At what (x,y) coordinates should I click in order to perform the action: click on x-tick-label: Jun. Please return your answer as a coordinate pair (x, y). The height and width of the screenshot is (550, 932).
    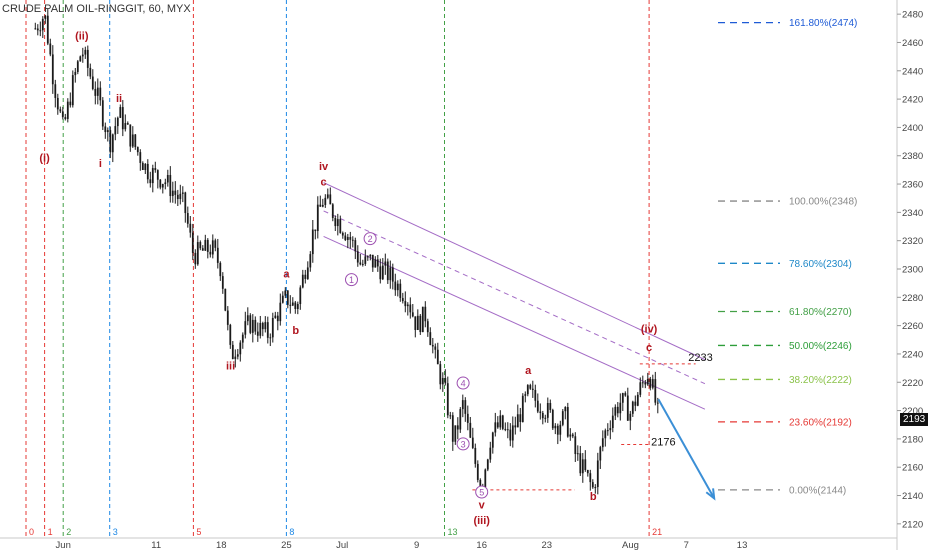
    Looking at the image, I should click on (63, 545).